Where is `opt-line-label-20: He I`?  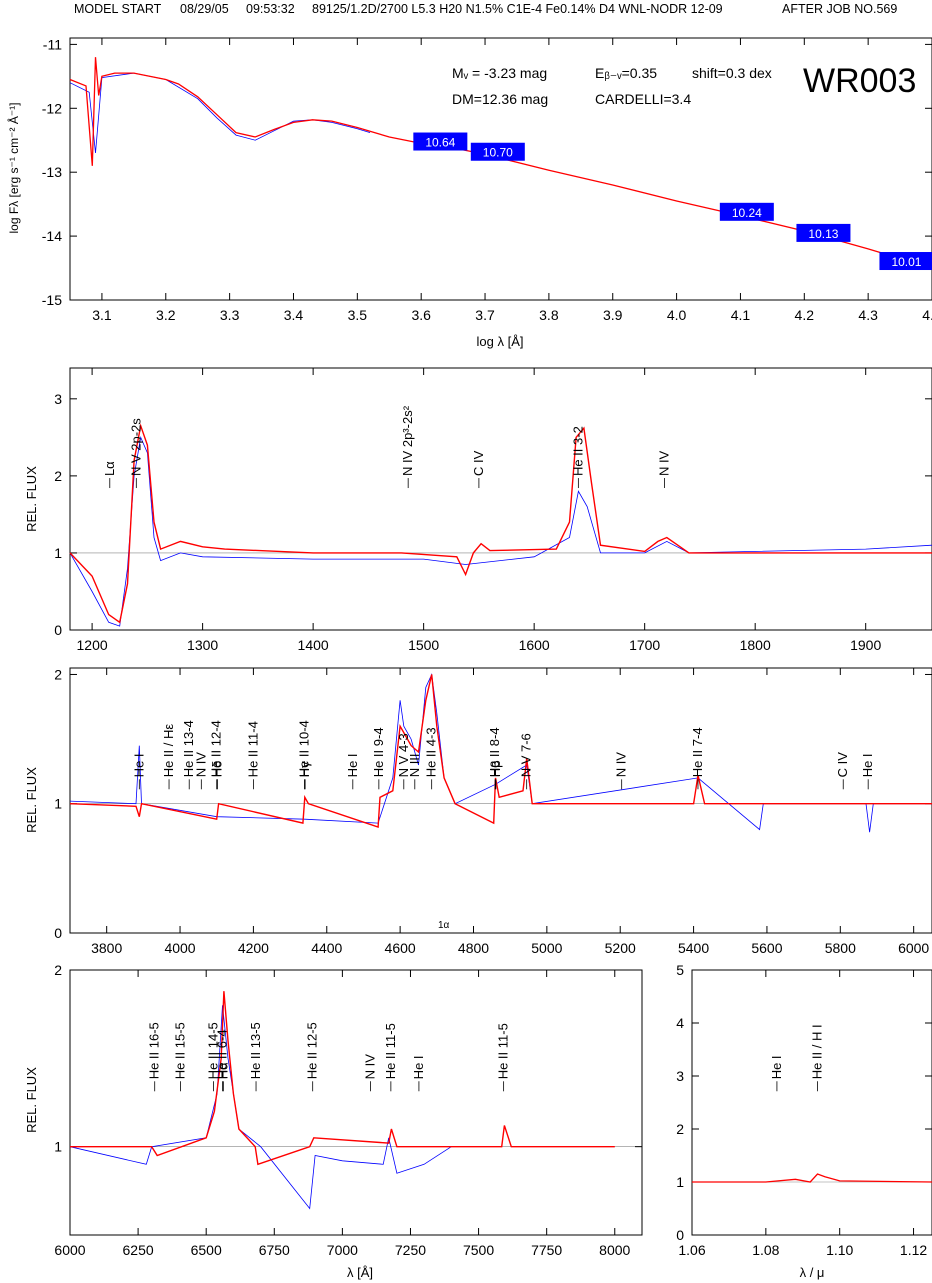
opt-line-label-20: He I is located at coordinates (867, 765).